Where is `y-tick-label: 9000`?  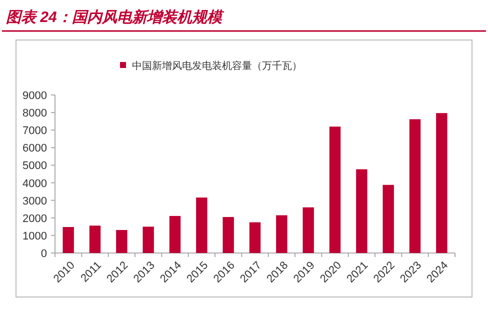
y-tick-label: 9000 is located at coordinates (34, 96).